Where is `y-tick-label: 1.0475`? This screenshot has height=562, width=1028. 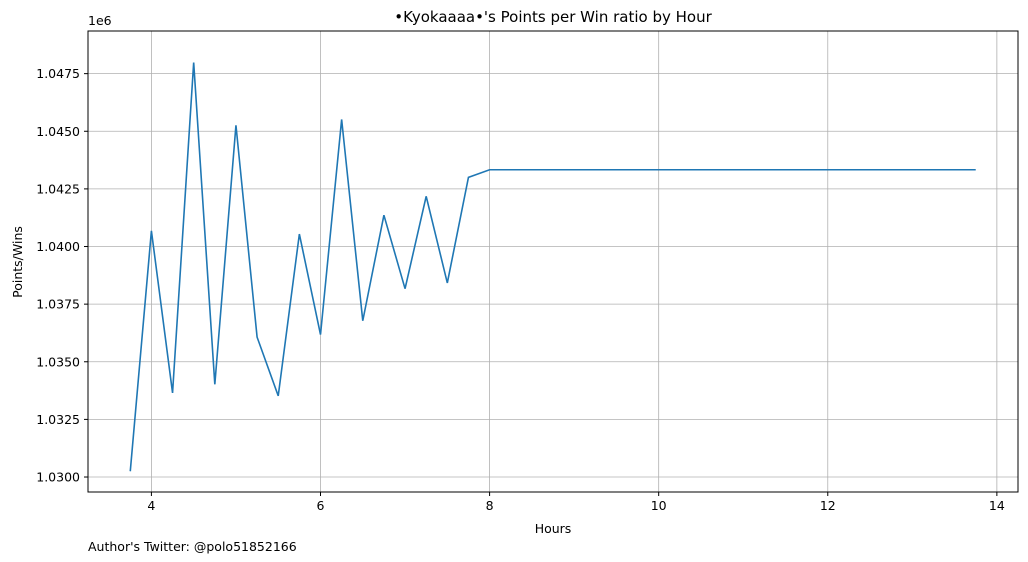
y-tick-label: 1.0475 is located at coordinates (58, 73).